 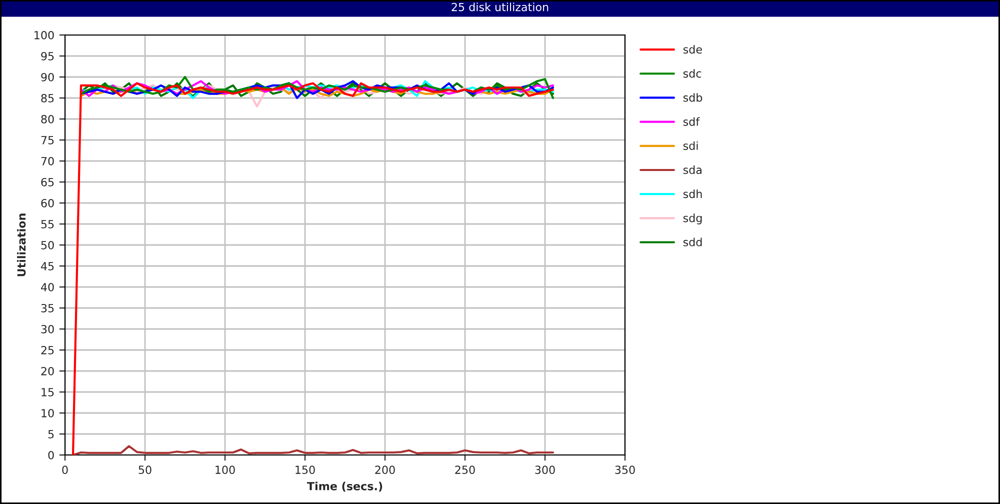 I want to click on y-tick-label: 40, so click(x=47, y=287).